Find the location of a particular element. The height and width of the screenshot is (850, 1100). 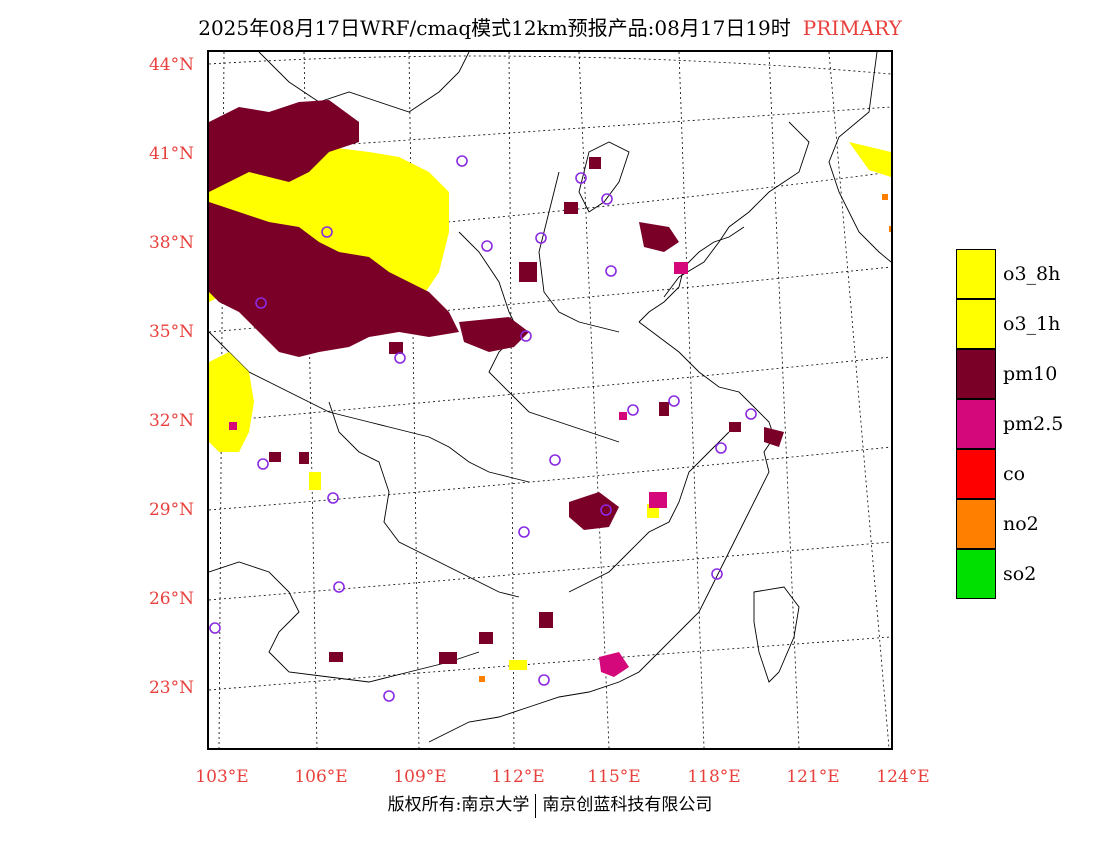

legend-item-o3-8h: o3_8h is located at coordinates (1016, 274).